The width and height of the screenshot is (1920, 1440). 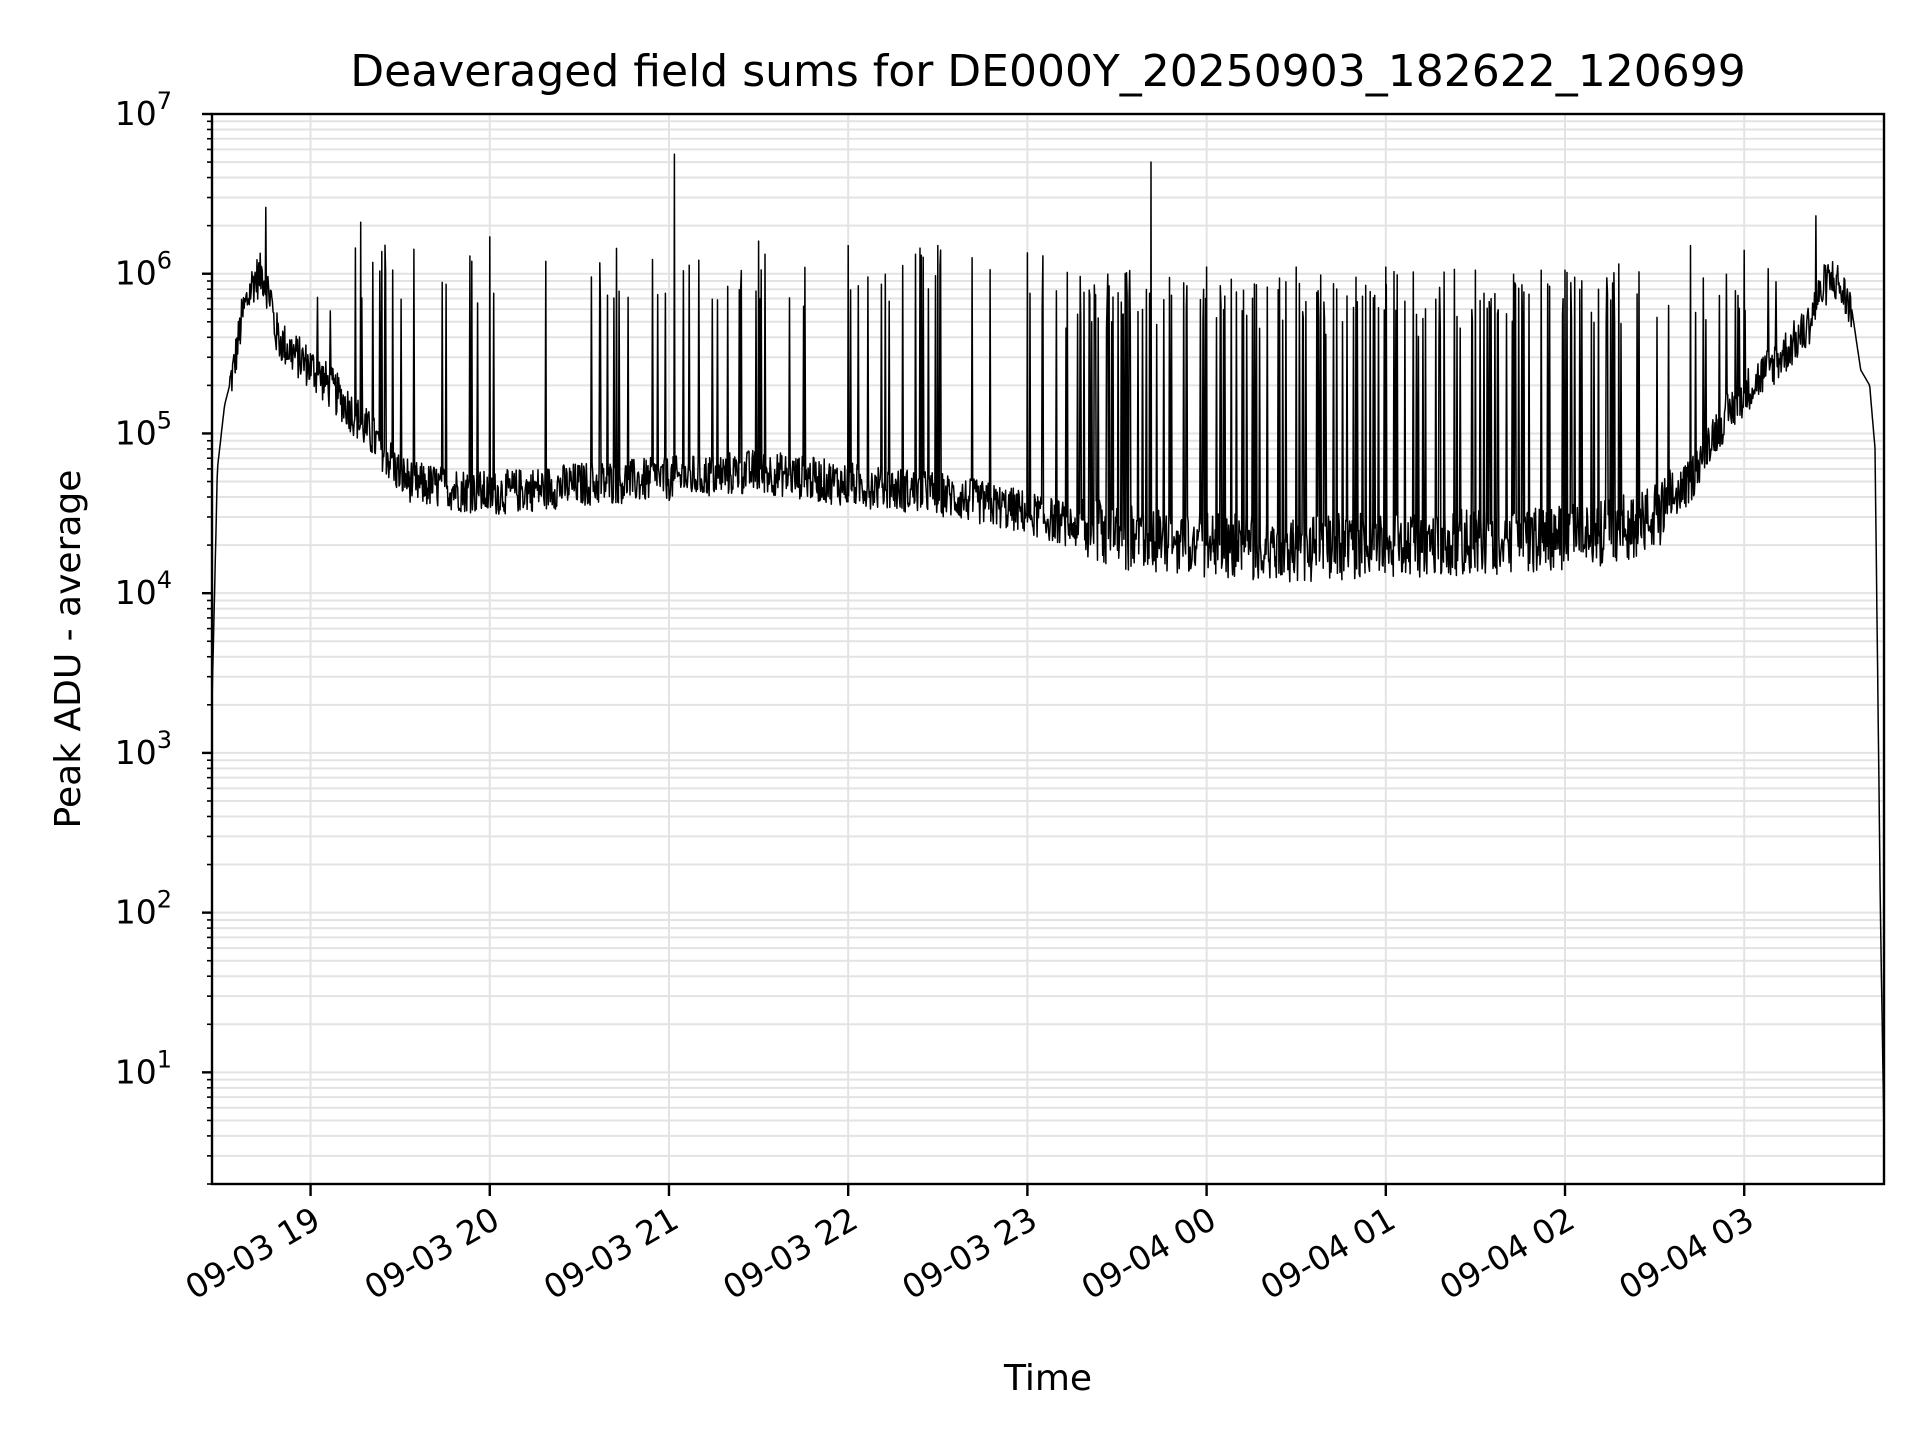 I want to click on x-axis-label: Time, so click(x=1047, y=1378).